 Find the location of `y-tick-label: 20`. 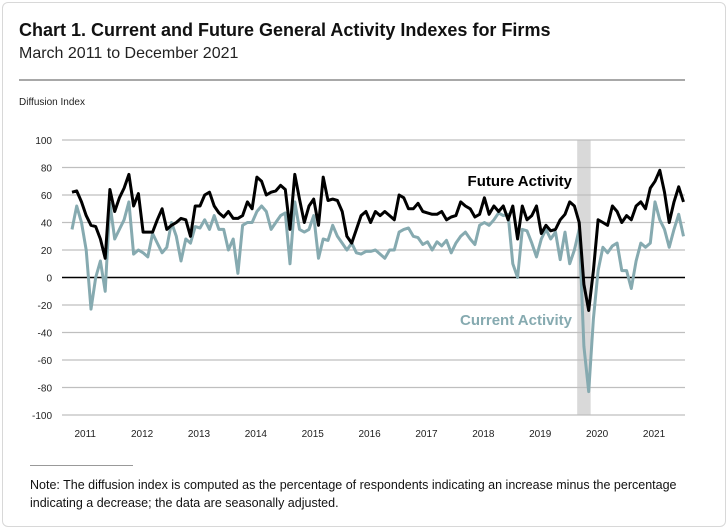

y-tick-label: 20 is located at coordinates (47, 251).